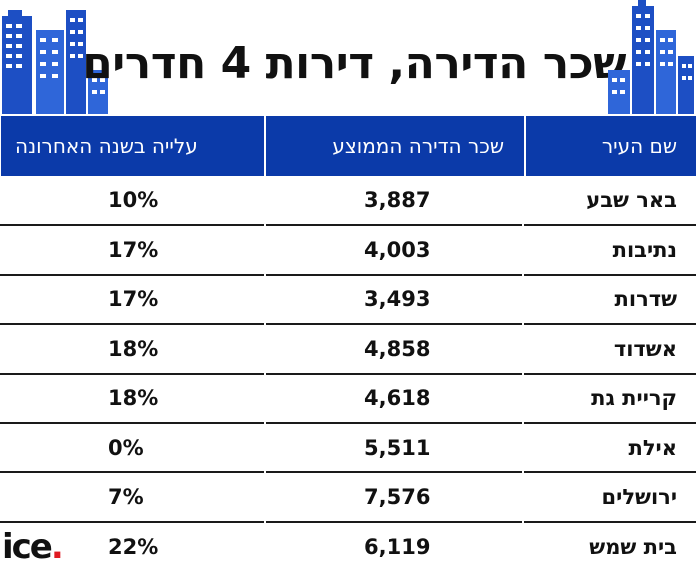 The width and height of the screenshot is (696, 571). Describe the element at coordinates (394, 250) in the screenshot. I see `rent-cell: 4,003` at that location.